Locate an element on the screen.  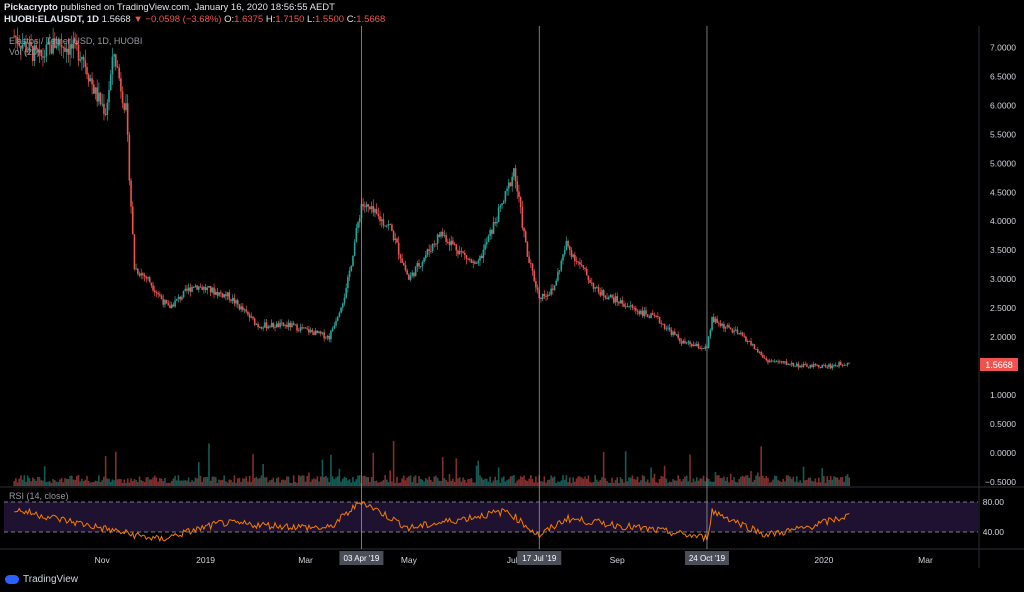
price-tick-label: 4.0000 is located at coordinates (1003, 221).